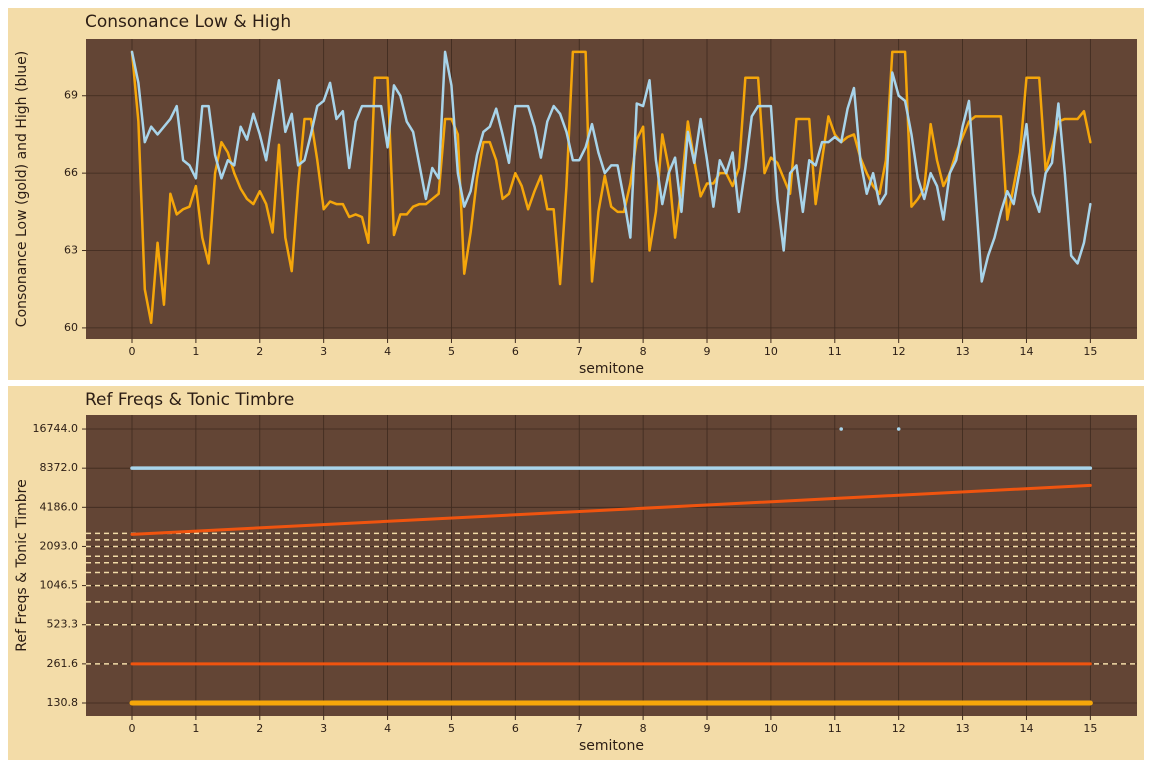  I want to click on chart-title: Ref Freqs & Tonic Timbre, so click(189, 400).